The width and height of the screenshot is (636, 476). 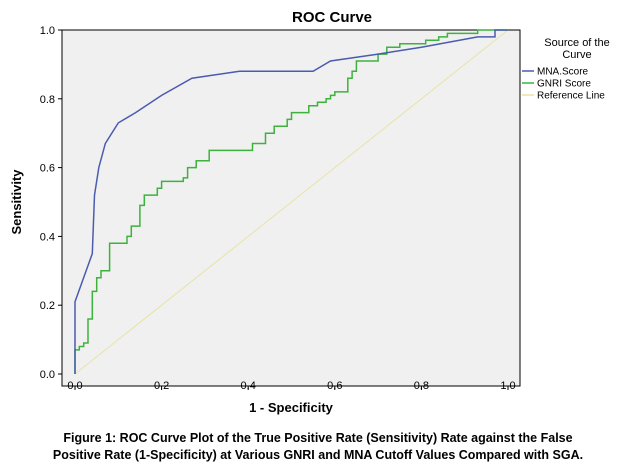 What do you see at coordinates (47, 31) in the screenshot?
I see `y-tick-label: 1.0` at bounding box center [47, 31].